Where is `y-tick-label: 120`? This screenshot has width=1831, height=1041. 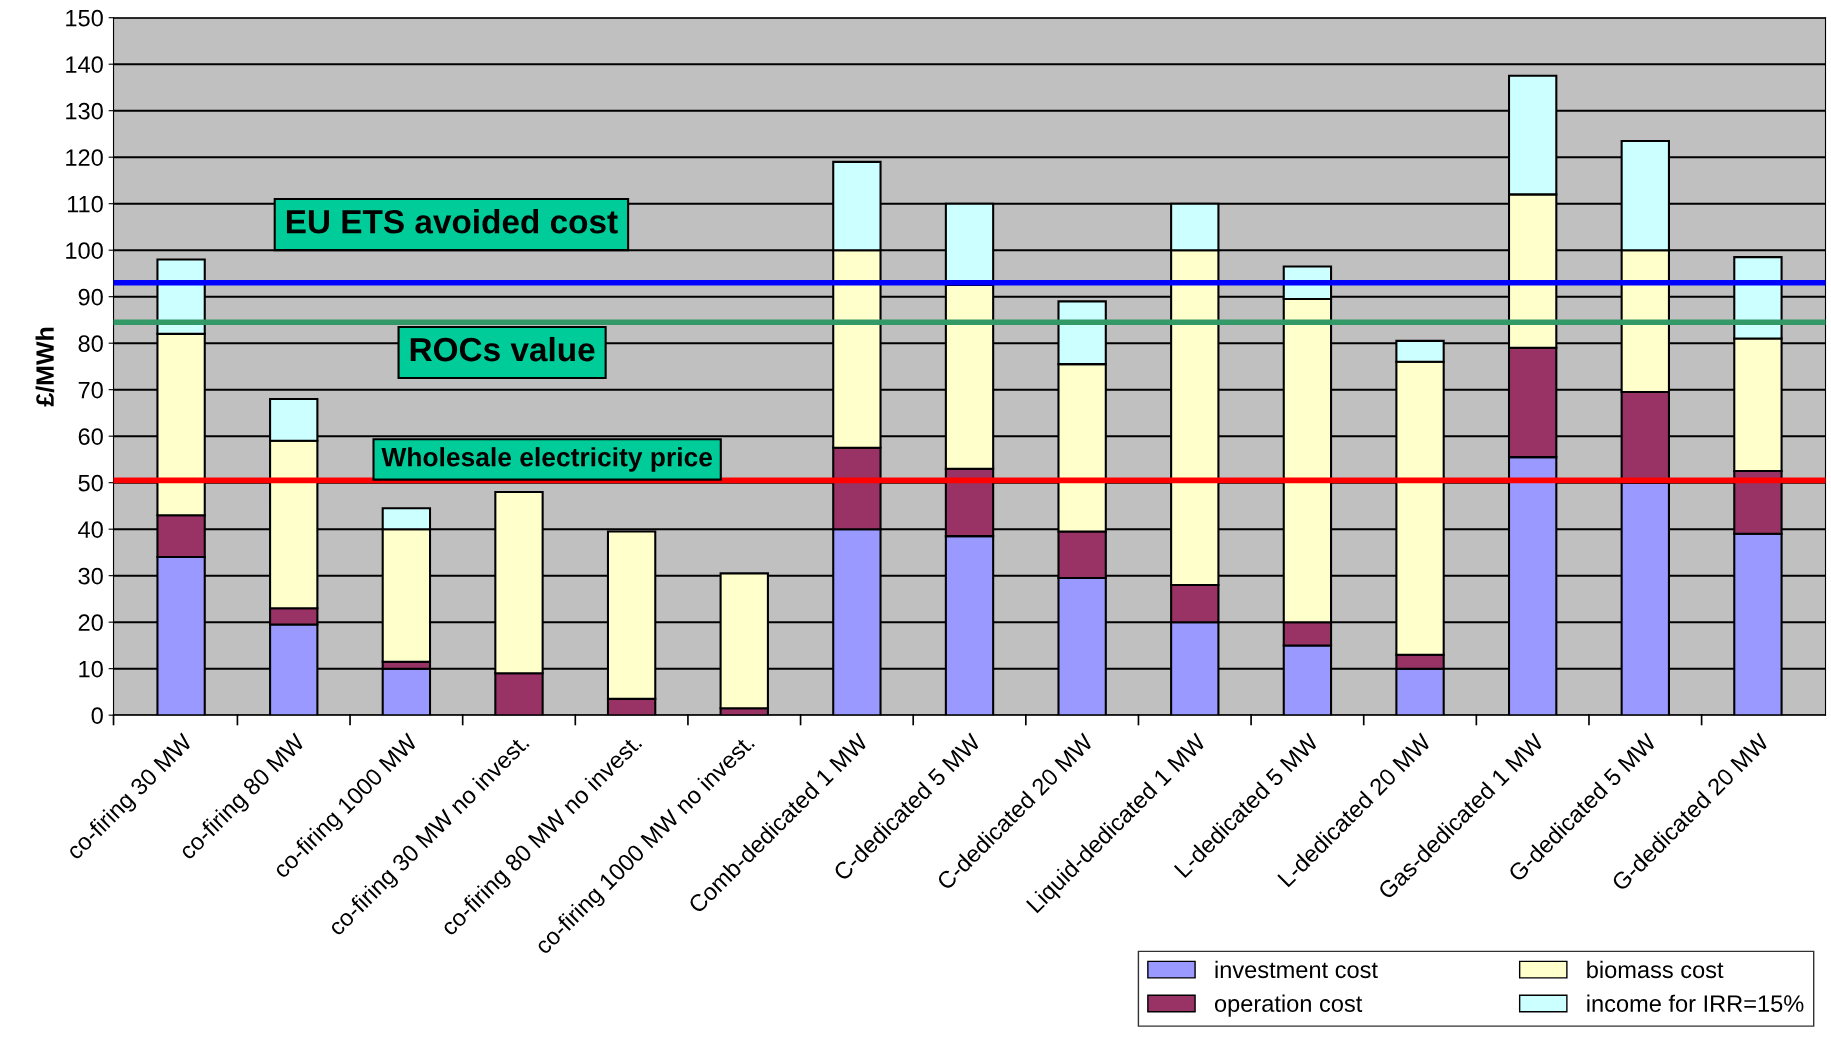
y-tick-label: 120 is located at coordinates (84, 157).